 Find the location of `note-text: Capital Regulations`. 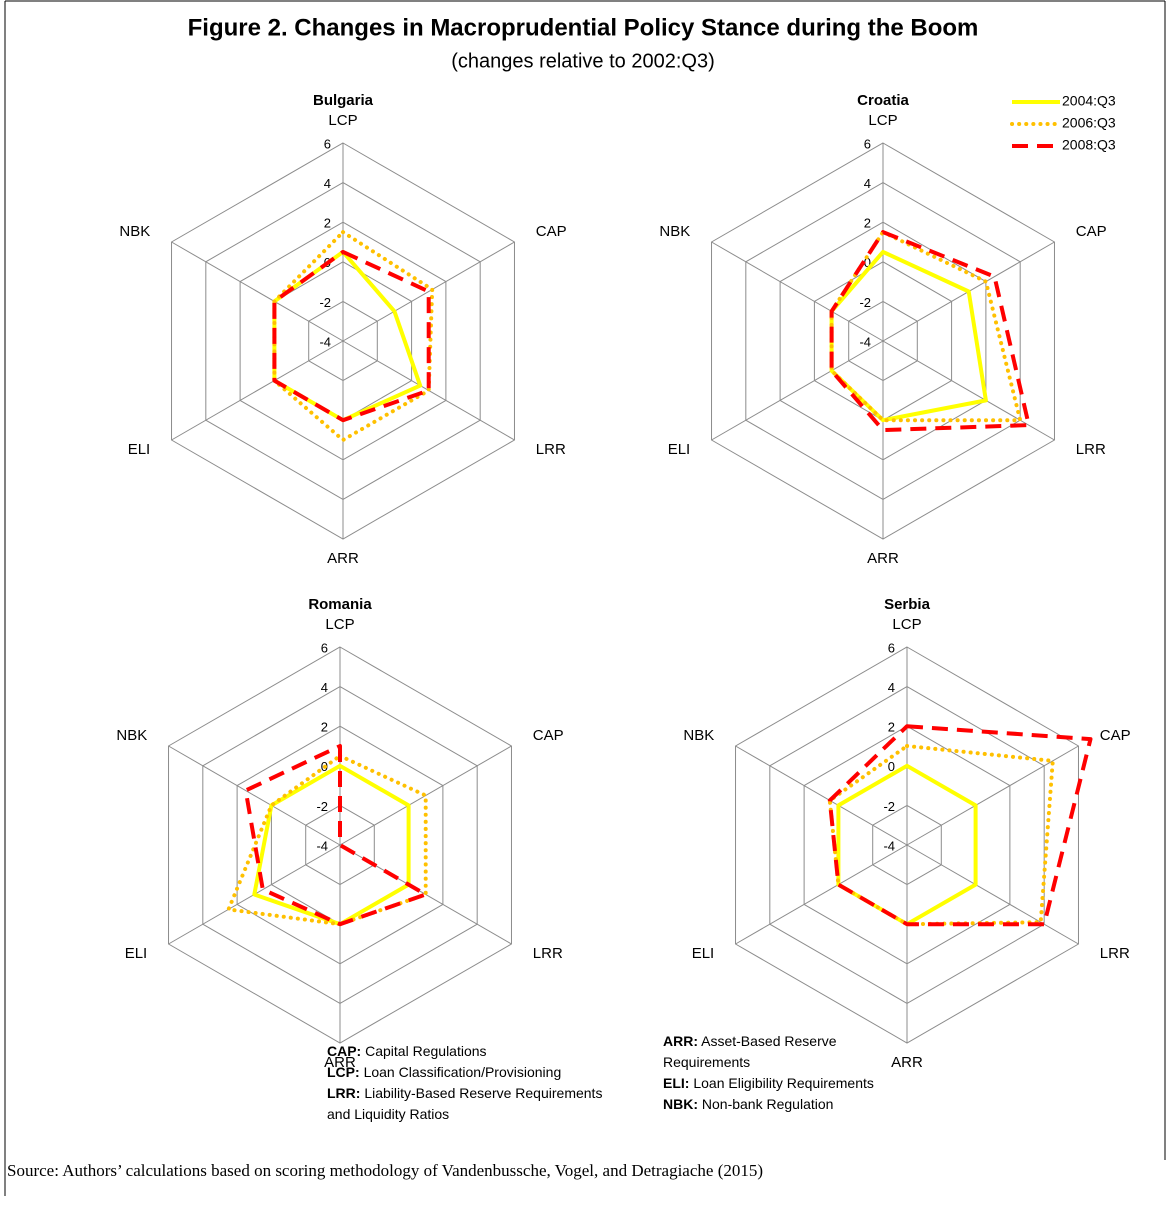

note-text: Capital Regulations is located at coordinates (426, 1051).